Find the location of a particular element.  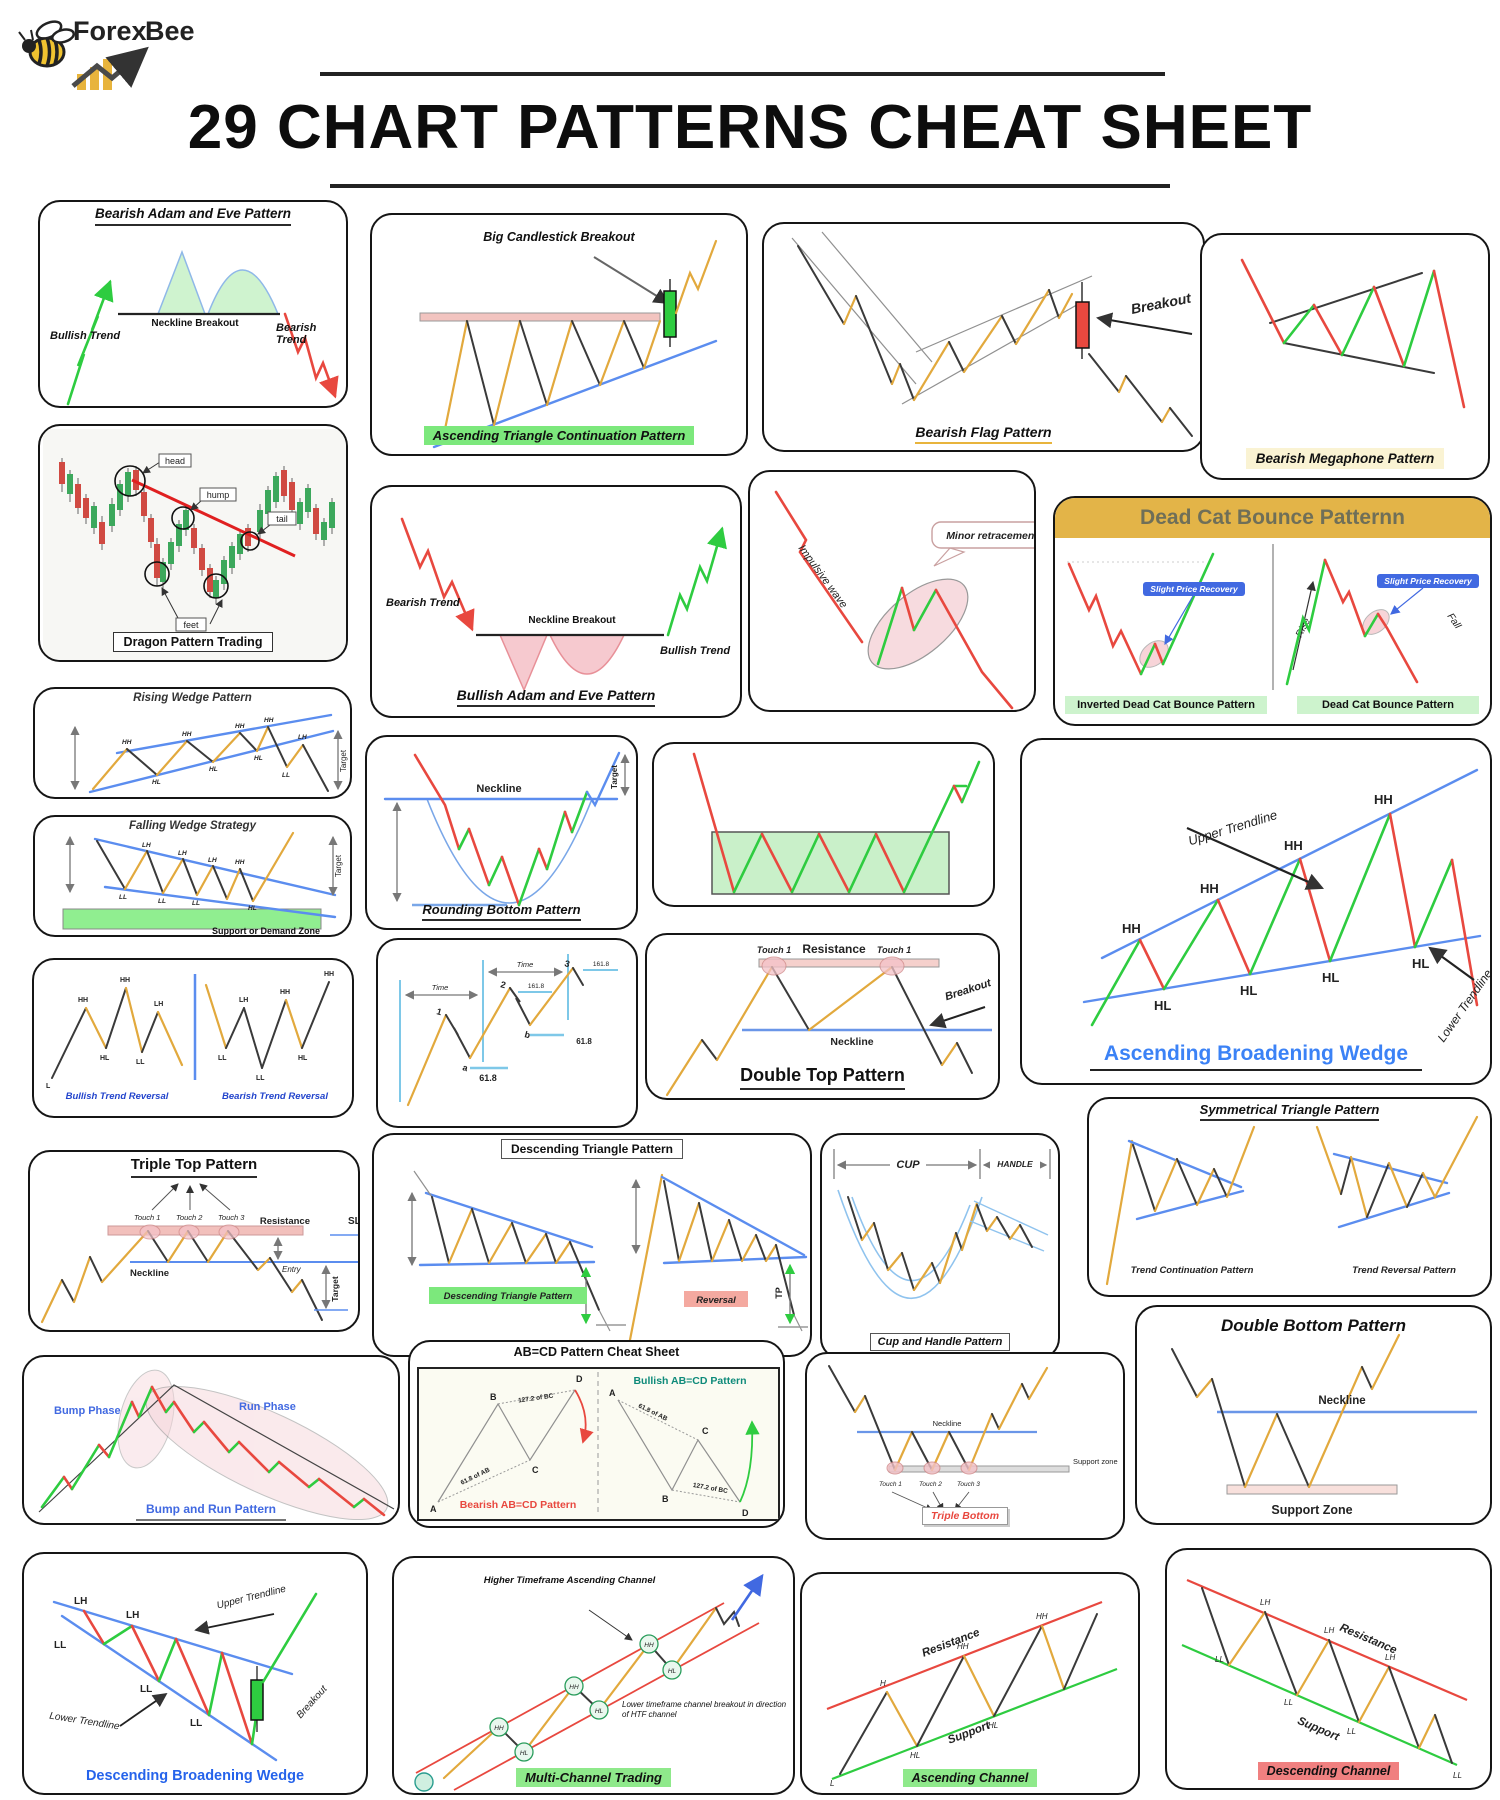

touch-label: Touch 1 is located at coordinates (894, 950).